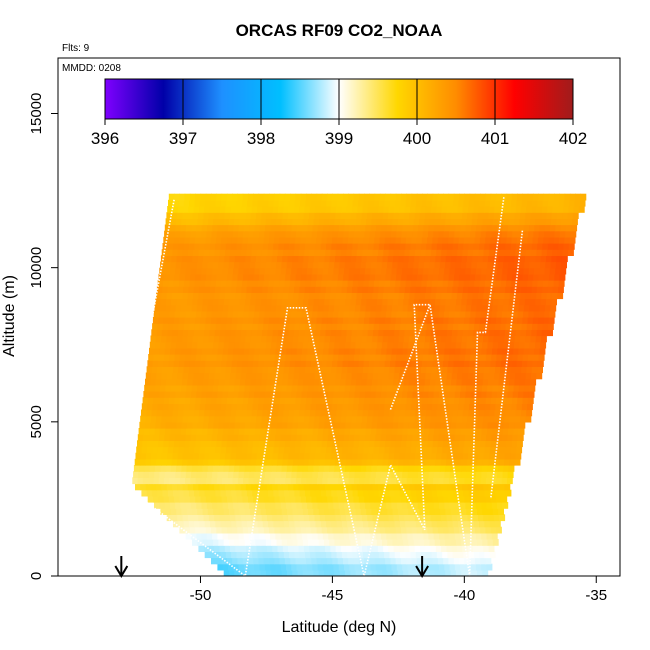 The height and width of the screenshot is (650, 650). What do you see at coordinates (333, 595) in the screenshot?
I see `x-tick-label: -45` at bounding box center [333, 595].